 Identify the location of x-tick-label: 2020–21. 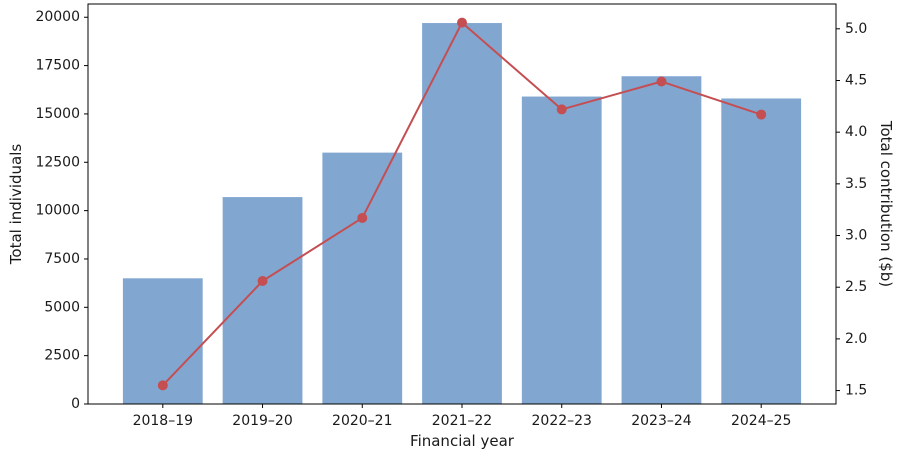
(362, 421).